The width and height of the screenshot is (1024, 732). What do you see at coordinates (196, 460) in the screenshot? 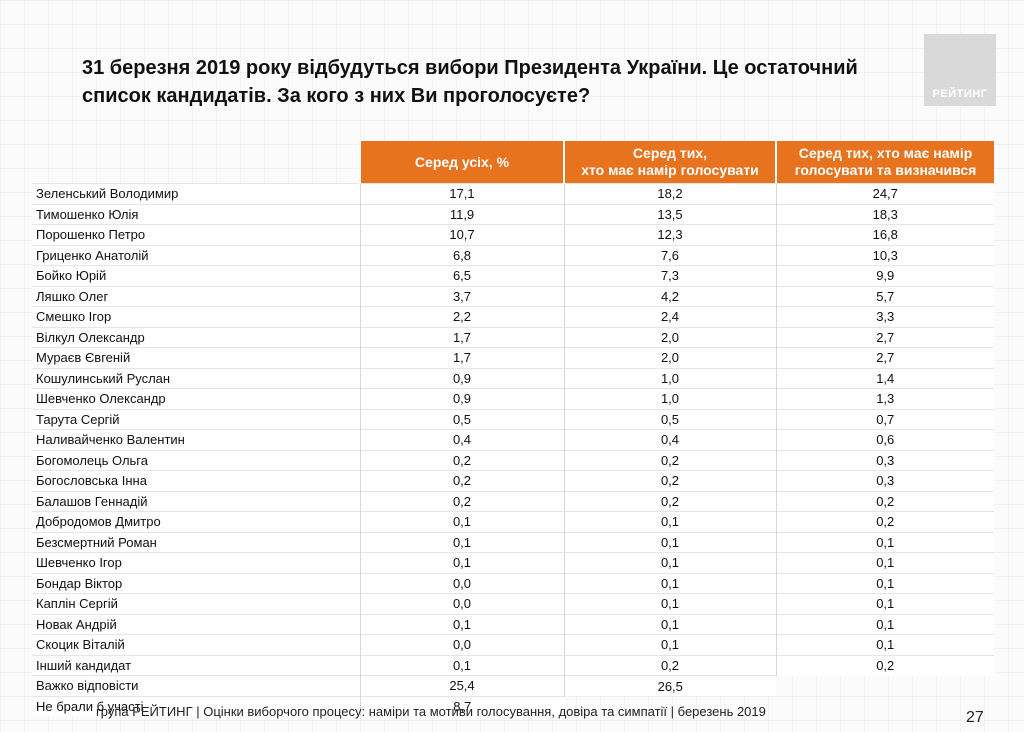
I see `candidate-name: Богомолець Ольга` at bounding box center [196, 460].